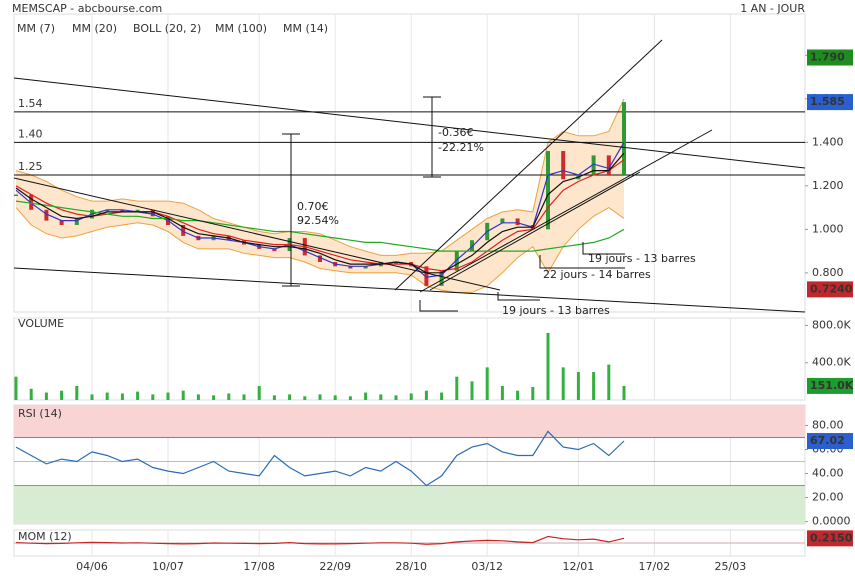 This screenshot has height=580, width=855. I want to click on panel, so click(409, 359).